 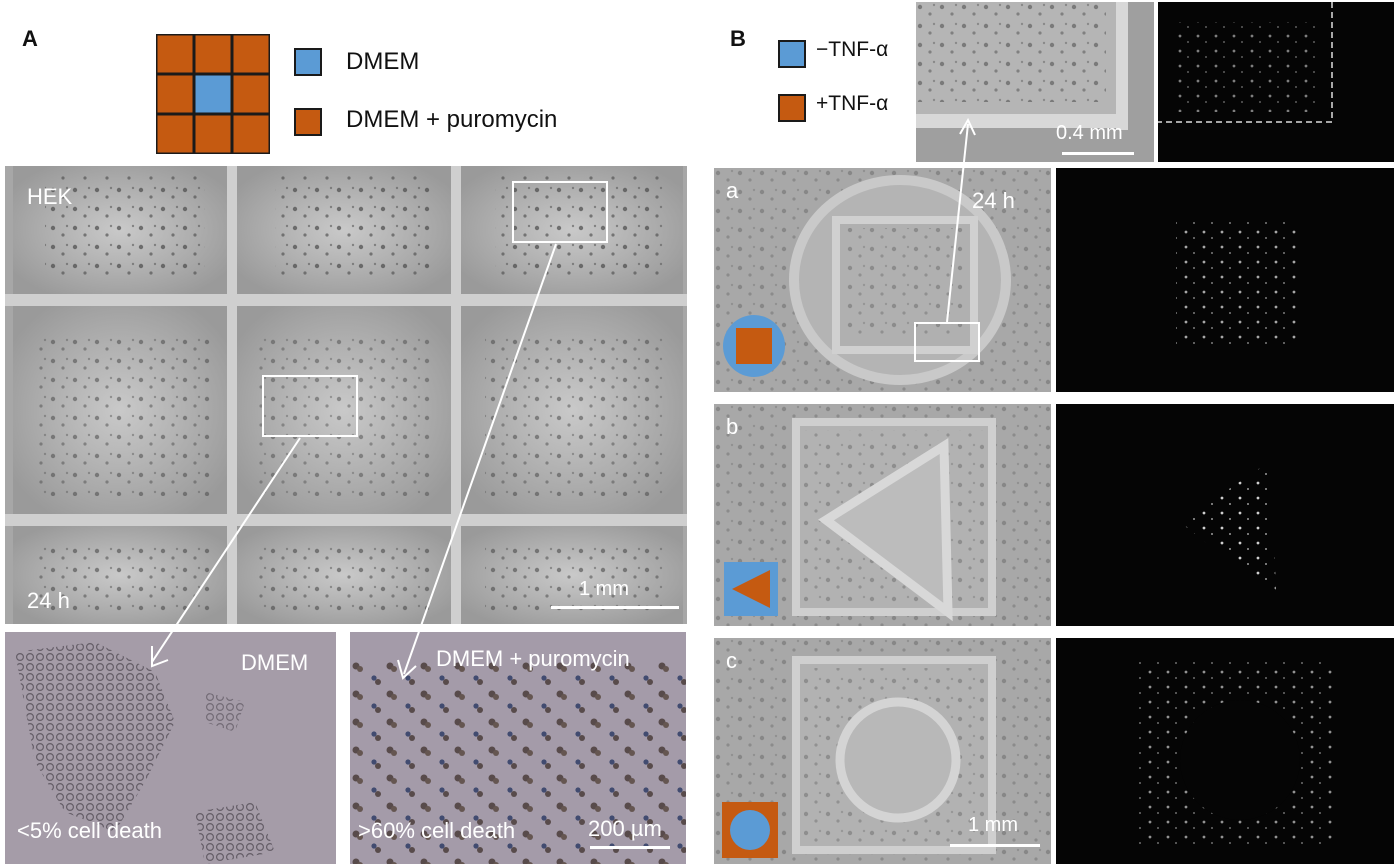 I want to click on row-a-fluorescence-image, so click(x=1225, y=280).